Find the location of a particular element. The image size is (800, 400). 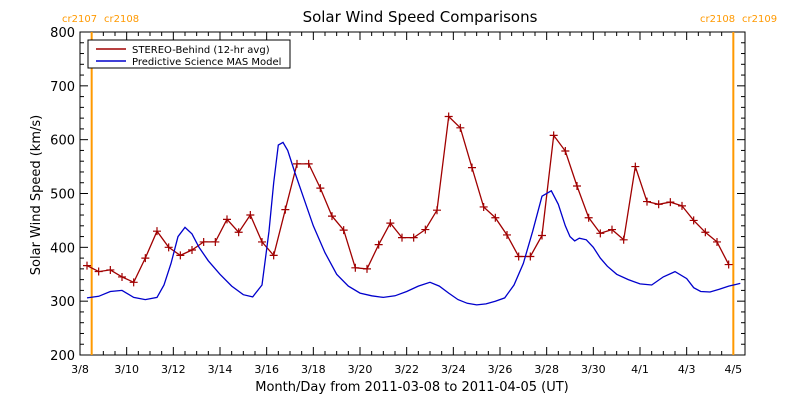

carrington-label-right-1: cr2108 is located at coordinates (717, 19).